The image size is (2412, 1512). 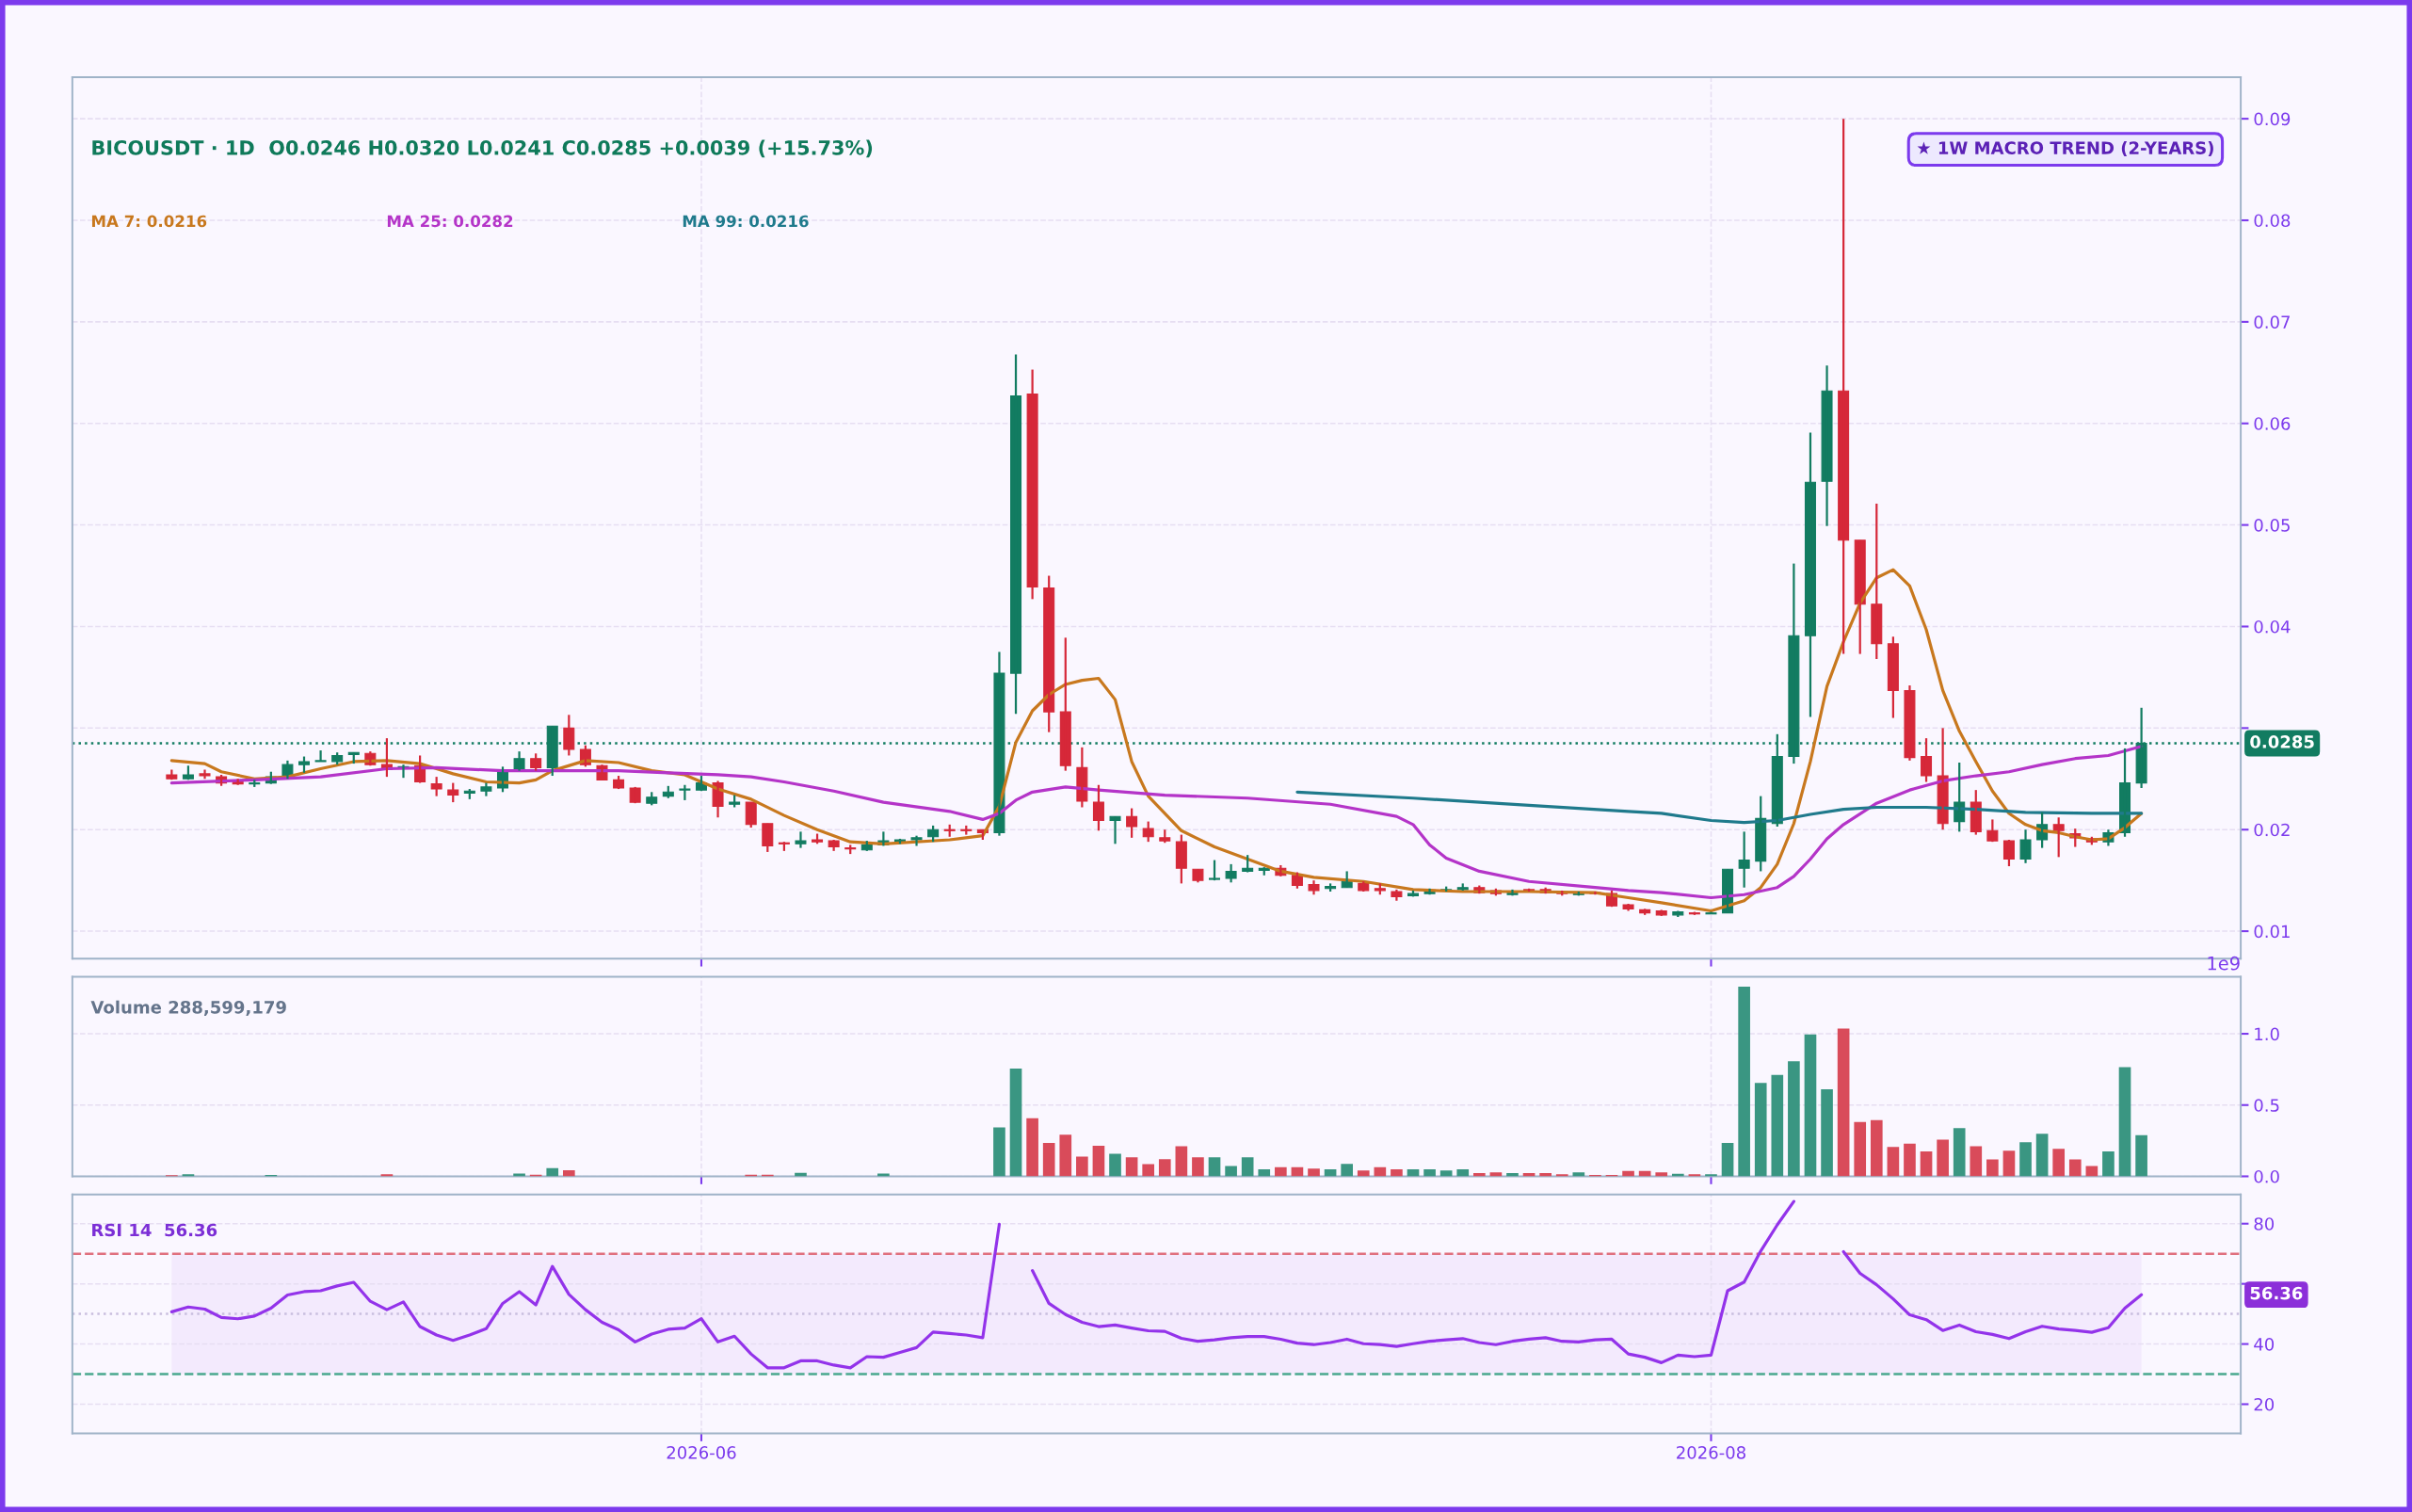 I want to click on text: MA 7: 0.0216, so click(x=149, y=221).